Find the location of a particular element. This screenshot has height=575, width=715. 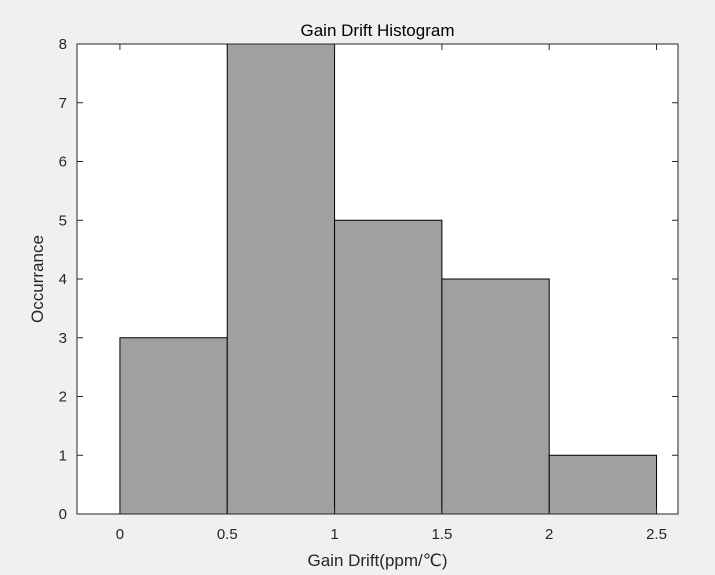

x-tick-label: 0 is located at coordinates (120, 534).